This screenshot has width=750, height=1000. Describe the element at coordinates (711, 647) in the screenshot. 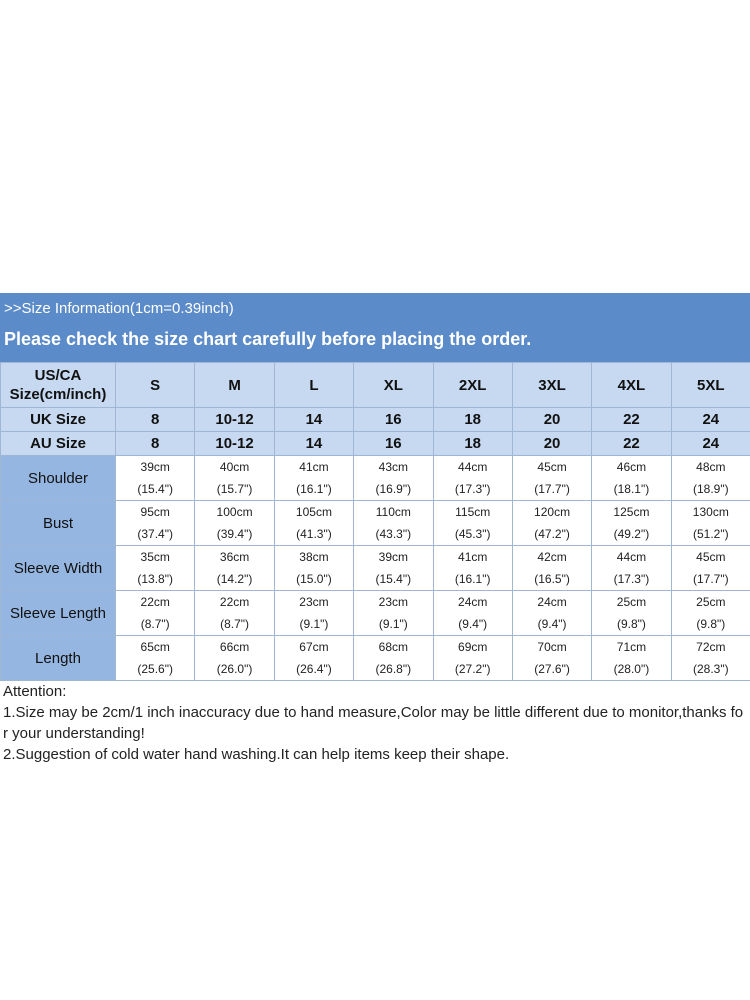

I see `cm-value: 72cm` at that location.